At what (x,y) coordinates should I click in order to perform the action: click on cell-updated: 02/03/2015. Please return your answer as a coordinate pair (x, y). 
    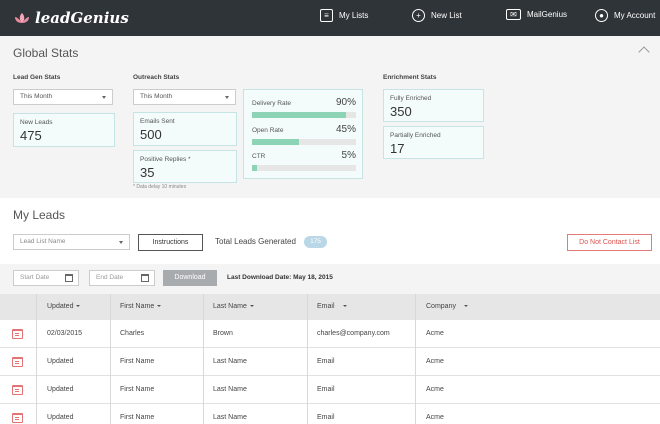
    Looking at the image, I should click on (65, 333).